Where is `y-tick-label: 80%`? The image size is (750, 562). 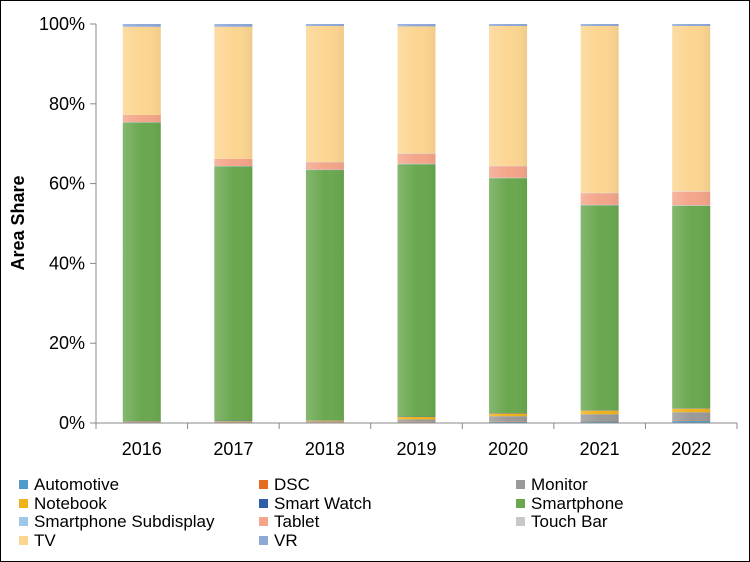
y-tick-label: 80% is located at coordinates (67, 104).